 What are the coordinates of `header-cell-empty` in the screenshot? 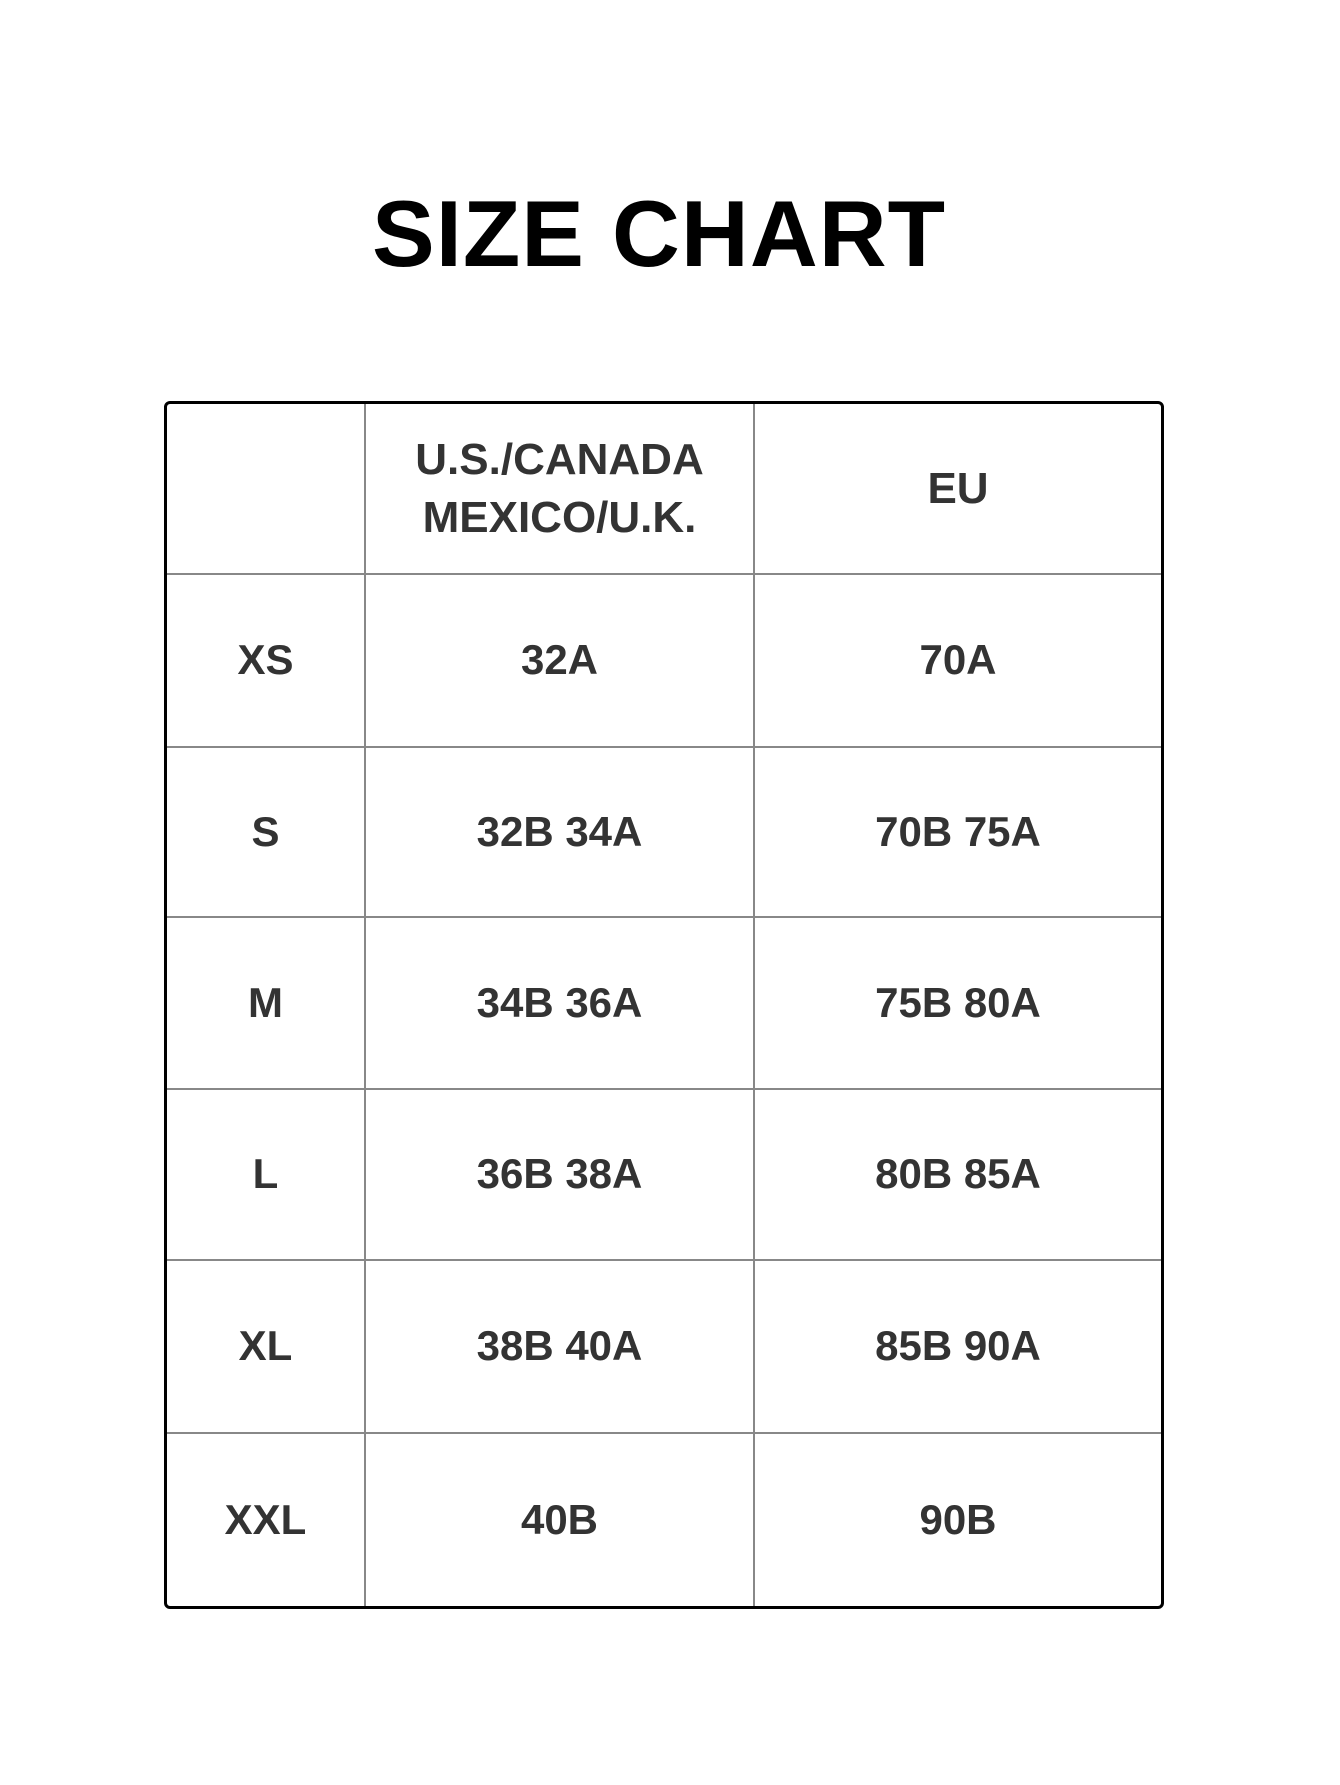 It's located at (266, 489).